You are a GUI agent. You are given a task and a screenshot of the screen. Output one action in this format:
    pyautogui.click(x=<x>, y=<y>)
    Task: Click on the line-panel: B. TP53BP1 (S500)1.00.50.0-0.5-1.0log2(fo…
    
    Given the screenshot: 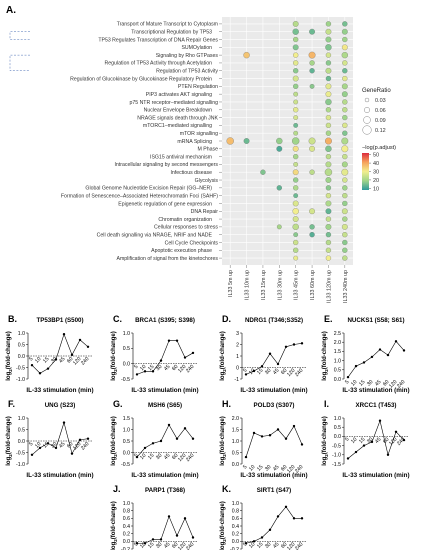 What is the action you would take?
    pyautogui.click(x=50, y=354)
    